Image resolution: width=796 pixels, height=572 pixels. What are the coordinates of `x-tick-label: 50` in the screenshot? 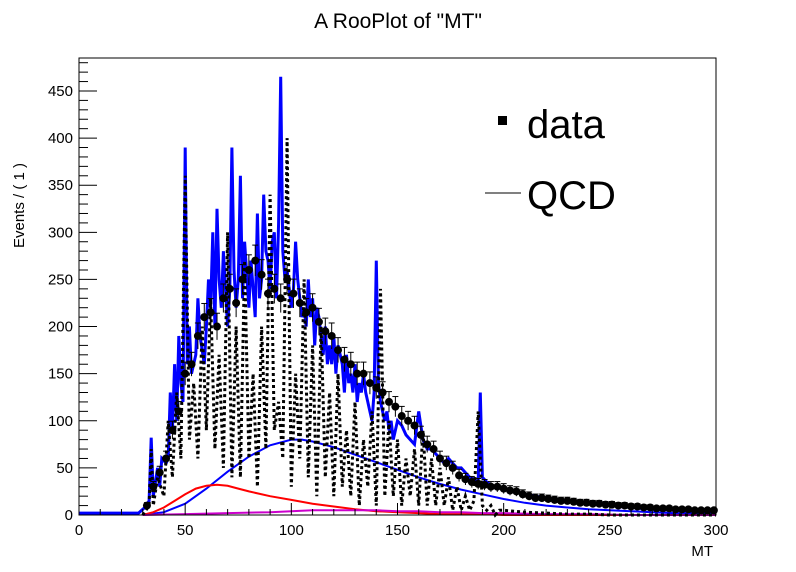 It's located at (185, 530).